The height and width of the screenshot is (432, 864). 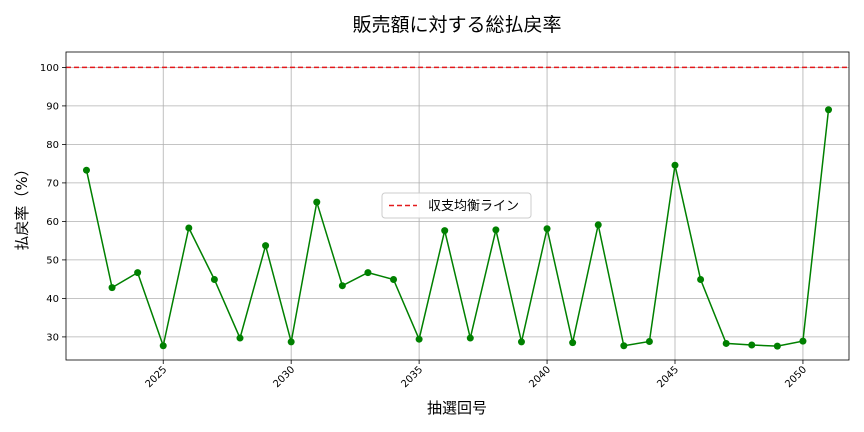 I want to click on y-tick-label: 90, so click(x=52, y=106).